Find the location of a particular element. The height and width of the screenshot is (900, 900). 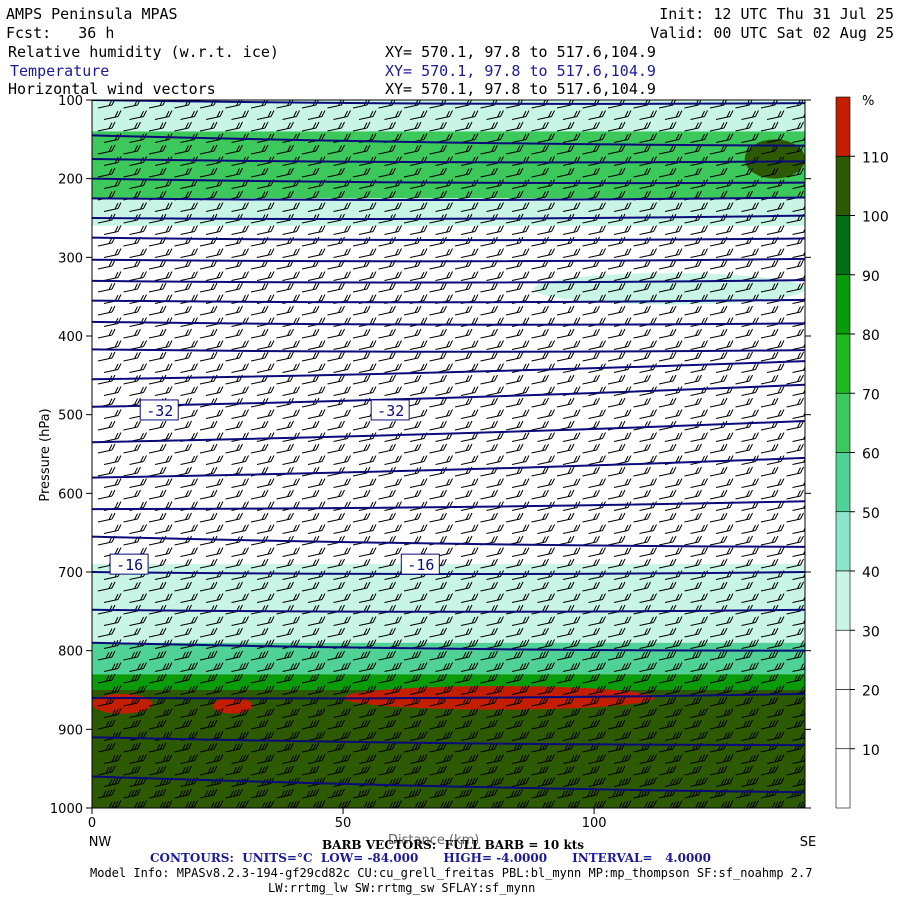

barb-legend: BARB VECTORS: FULL BARB = 10 kts is located at coordinates (453, 845).